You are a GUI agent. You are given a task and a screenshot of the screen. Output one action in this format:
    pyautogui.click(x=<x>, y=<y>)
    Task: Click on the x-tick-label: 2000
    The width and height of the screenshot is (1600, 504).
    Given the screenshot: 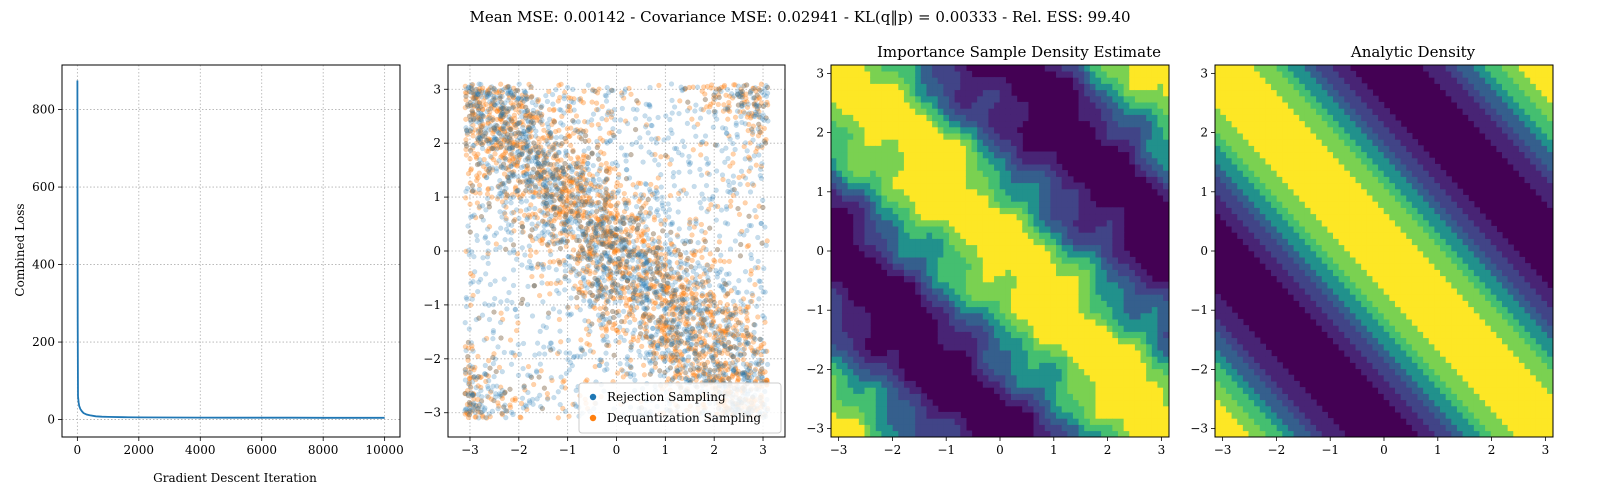 What is the action you would take?
    pyautogui.click(x=139, y=450)
    